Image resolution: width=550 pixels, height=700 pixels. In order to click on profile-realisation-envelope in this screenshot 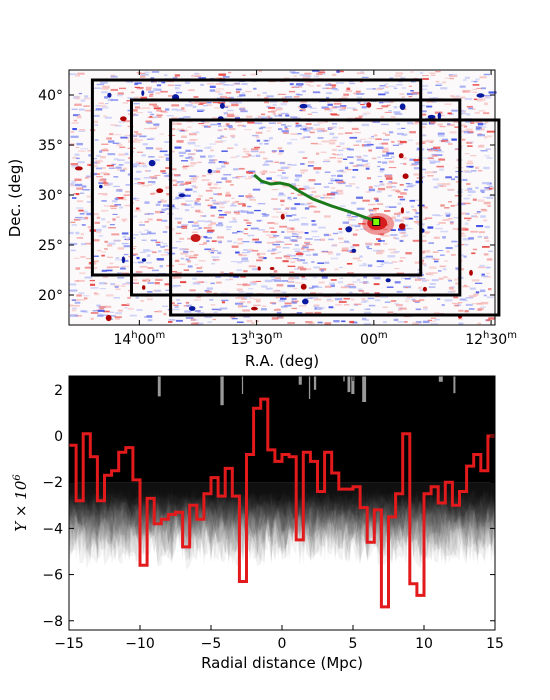, I will do `click(282, 499)`.